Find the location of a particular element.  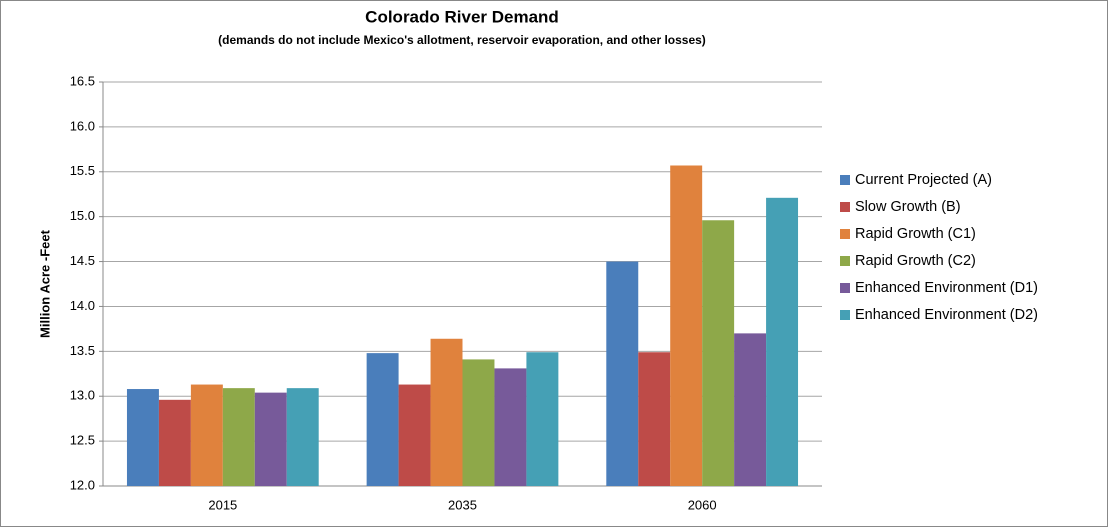

y-axis-label: Million Acre -Feet is located at coordinates (44, 283).